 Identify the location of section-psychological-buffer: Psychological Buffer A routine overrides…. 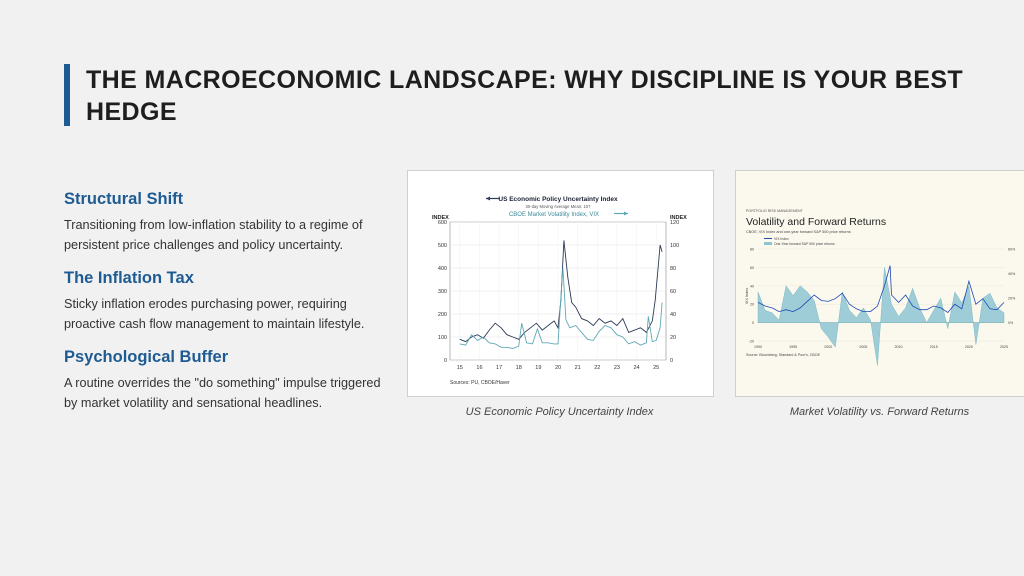
(229, 379).